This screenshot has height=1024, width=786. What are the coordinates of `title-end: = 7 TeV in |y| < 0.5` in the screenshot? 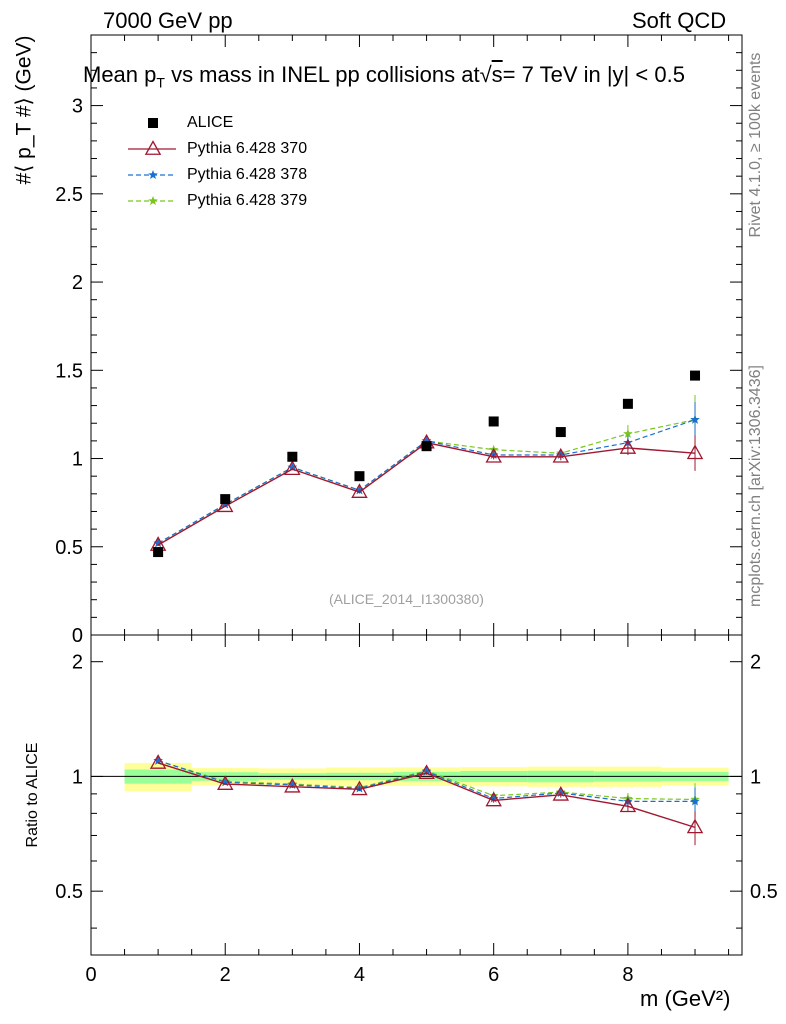 It's located at (593, 74).